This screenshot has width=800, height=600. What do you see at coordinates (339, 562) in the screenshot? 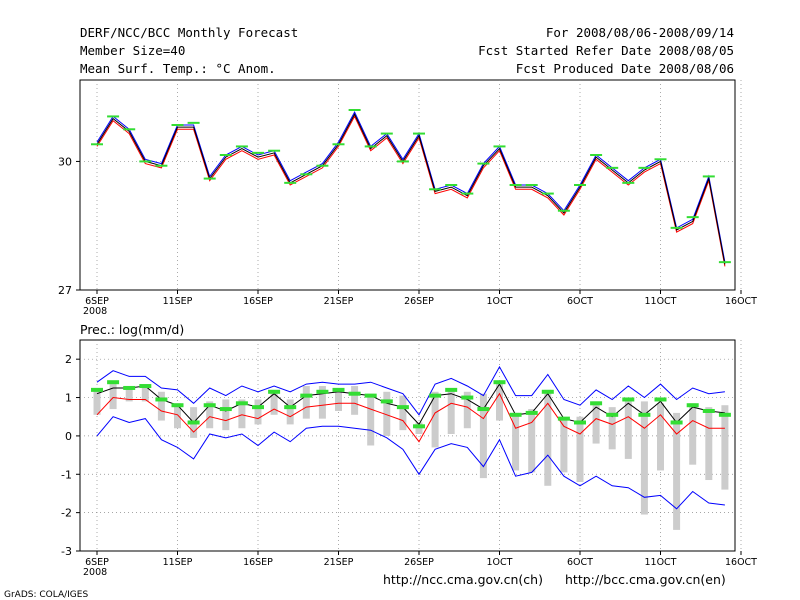
I see `precip-xtick-label: 21SEP` at bounding box center [339, 562].